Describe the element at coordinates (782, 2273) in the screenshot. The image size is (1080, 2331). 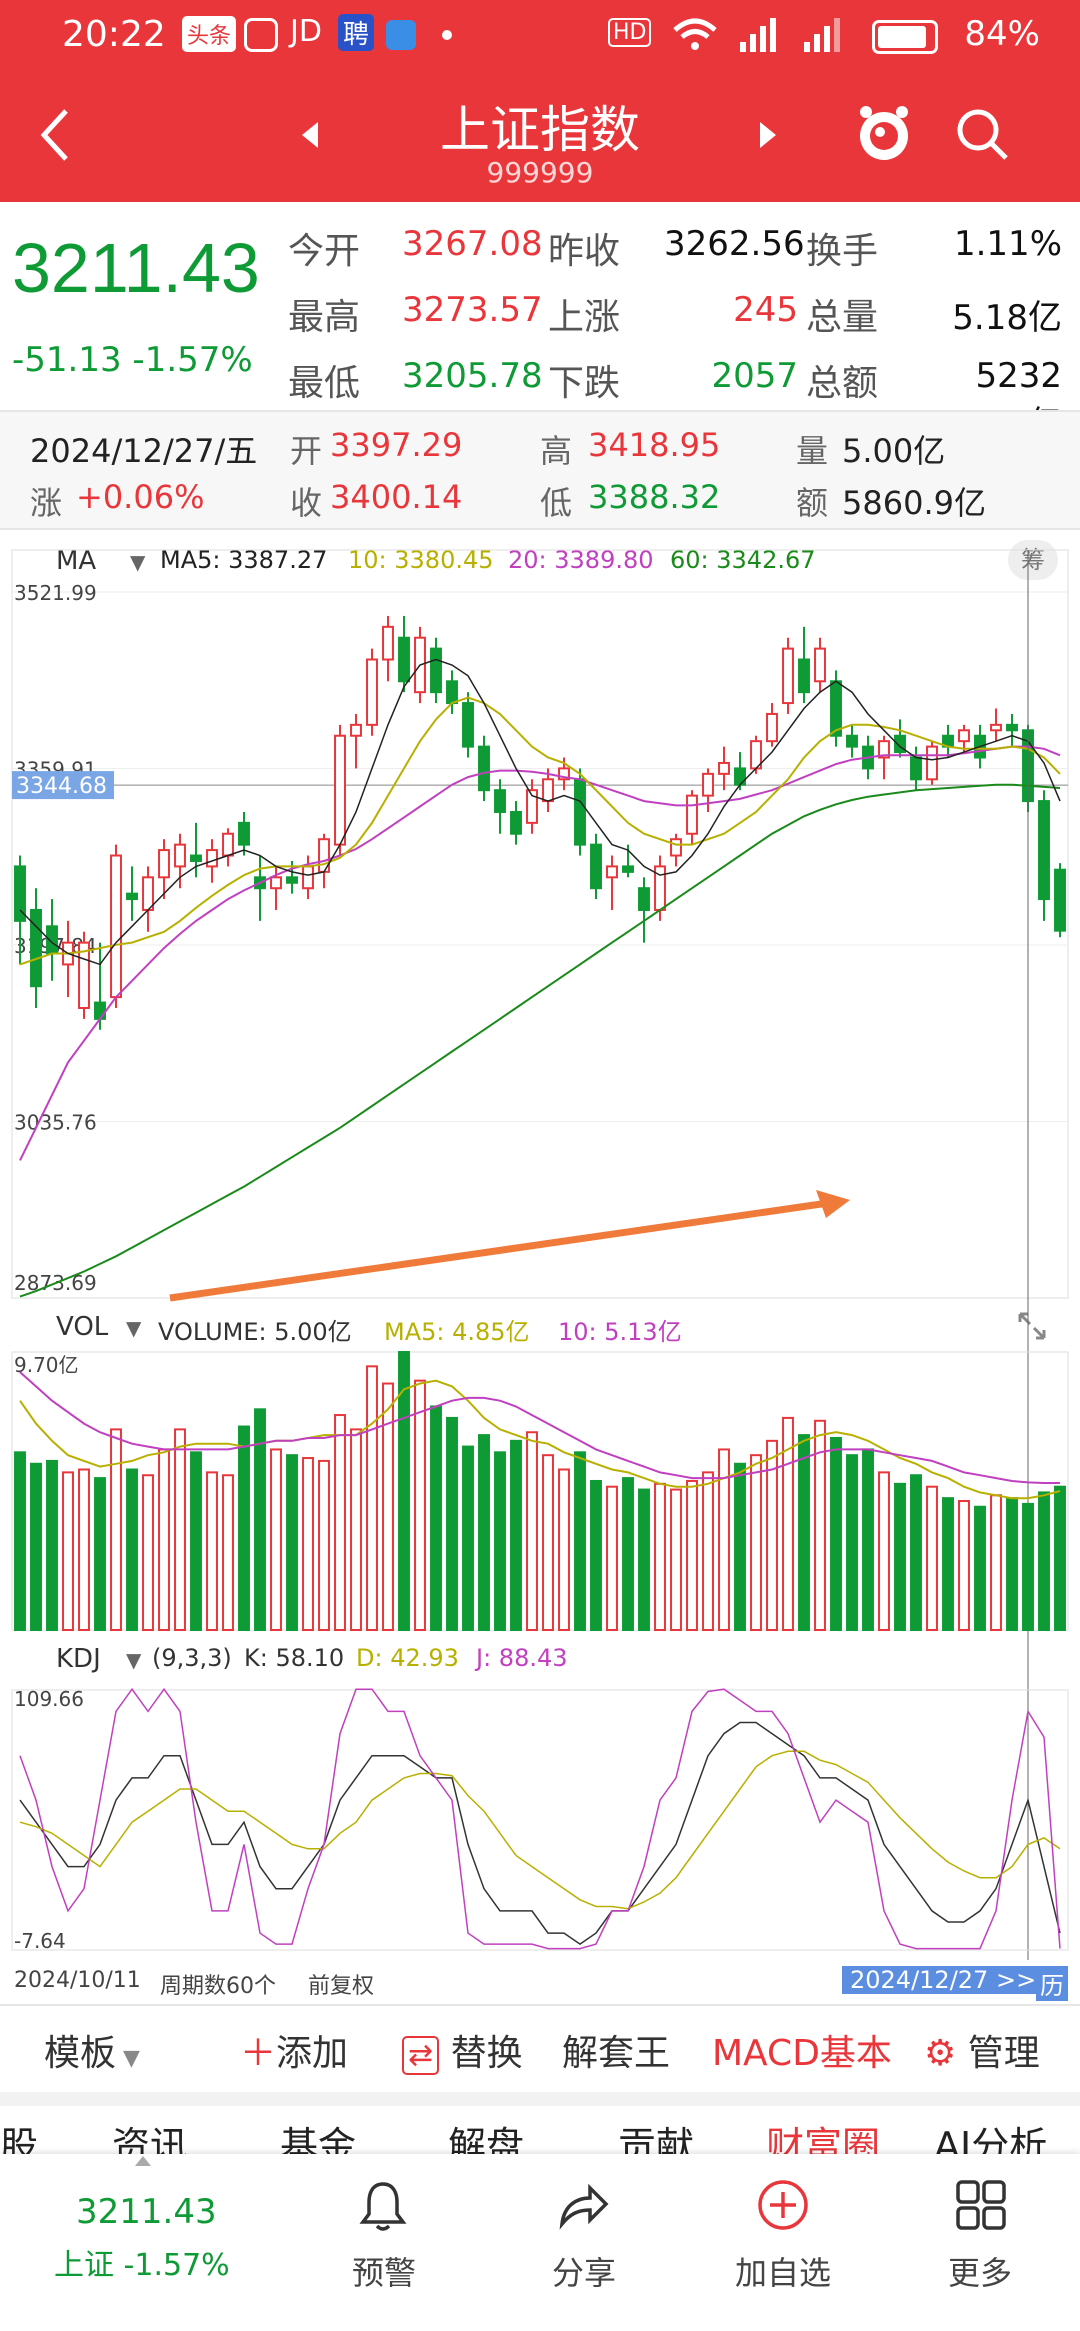
I see `add-favorite-label: 加自选` at that location.